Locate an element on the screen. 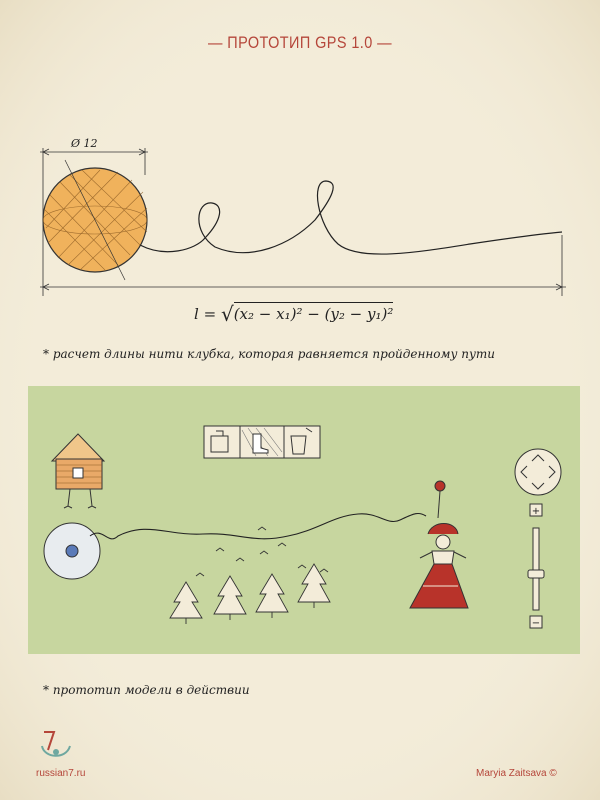  destination-pin-icon is located at coordinates (440, 486).